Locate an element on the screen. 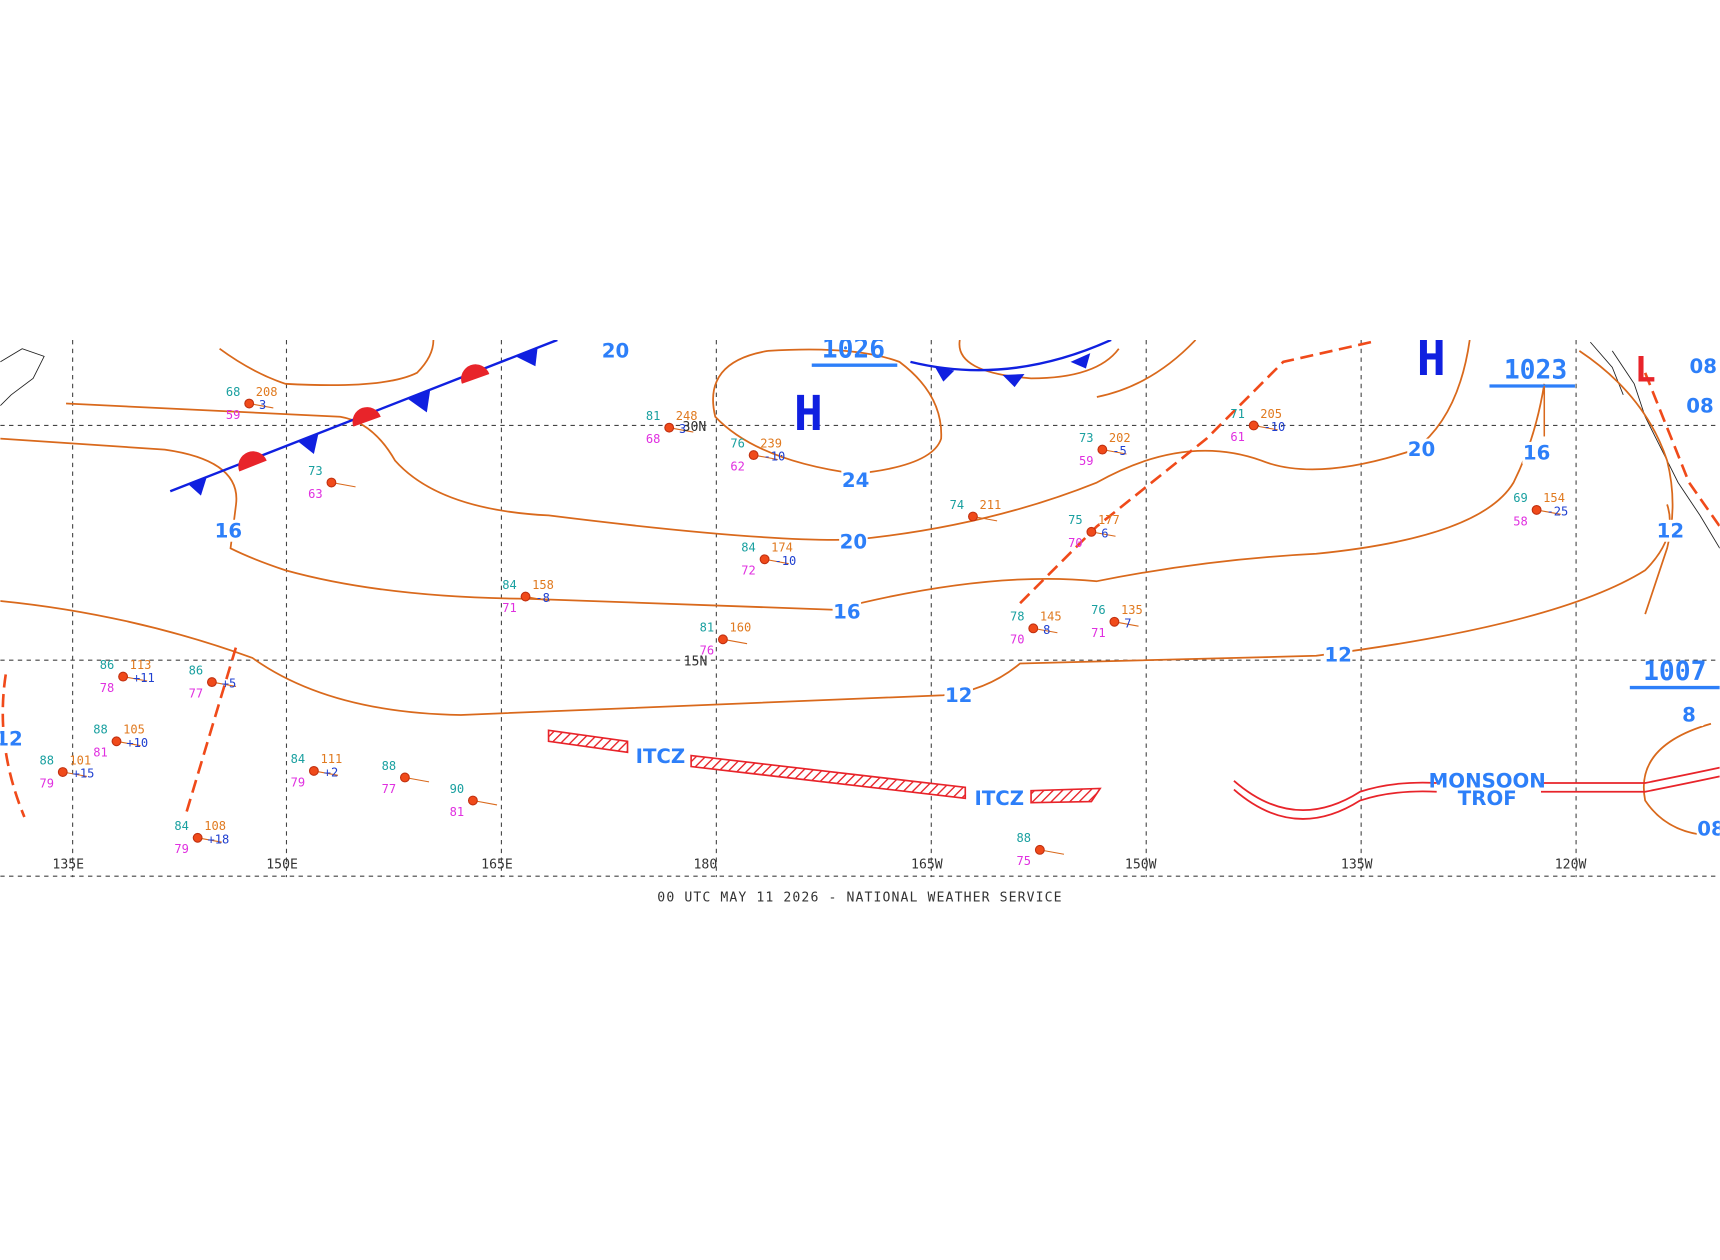 The height and width of the screenshot is (1260, 1720). station-pressure: 158 is located at coordinates (543, 585).